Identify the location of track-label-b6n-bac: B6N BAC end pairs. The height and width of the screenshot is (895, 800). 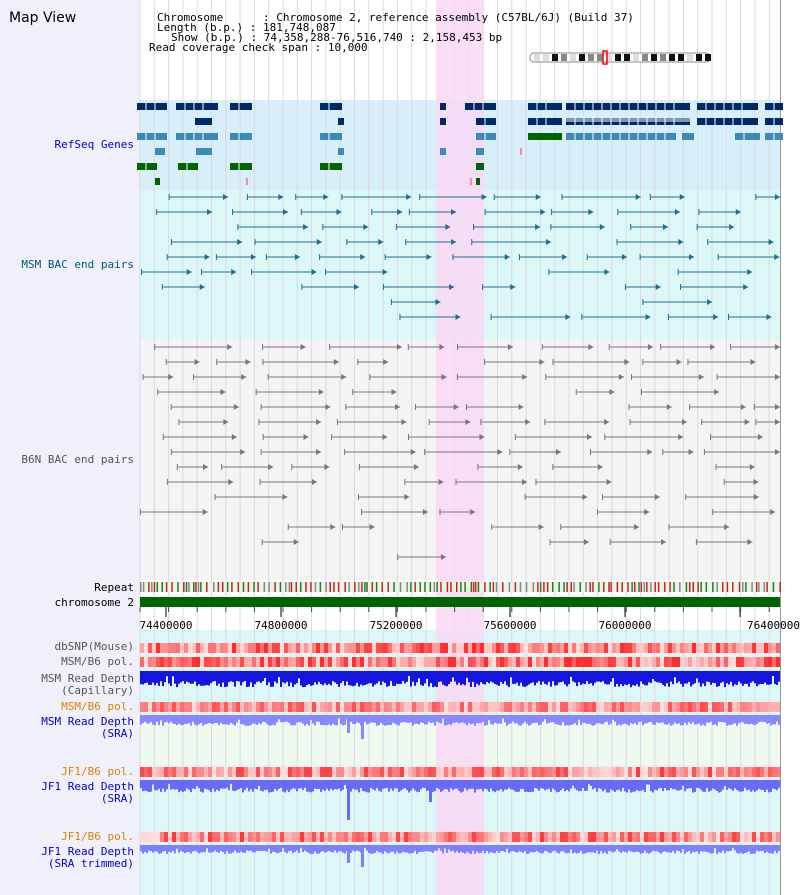
(77, 459).